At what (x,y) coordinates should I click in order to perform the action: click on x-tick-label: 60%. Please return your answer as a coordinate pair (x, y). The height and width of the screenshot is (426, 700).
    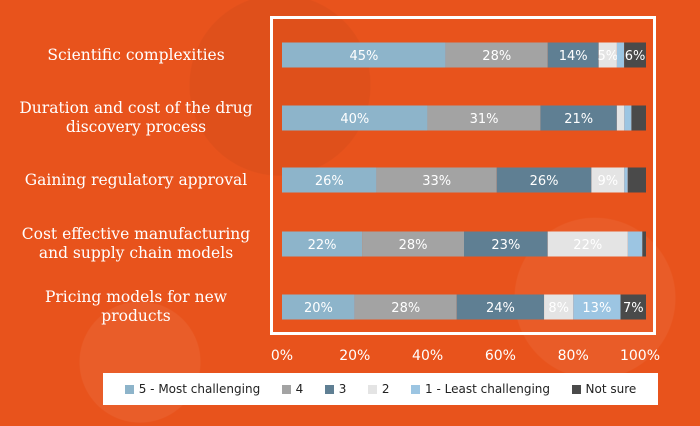
    Looking at the image, I should click on (500, 356).